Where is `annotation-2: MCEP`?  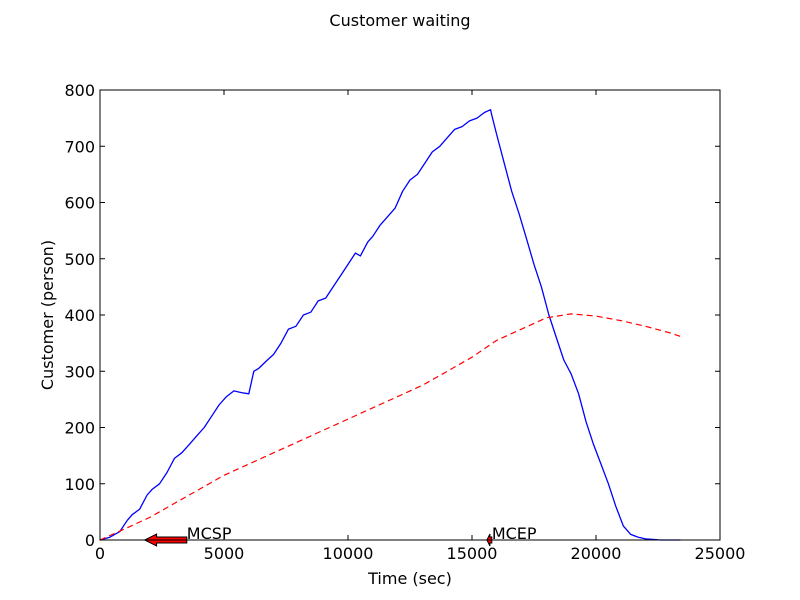 annotation-2: MCEP is located at coordinates (511, 535).